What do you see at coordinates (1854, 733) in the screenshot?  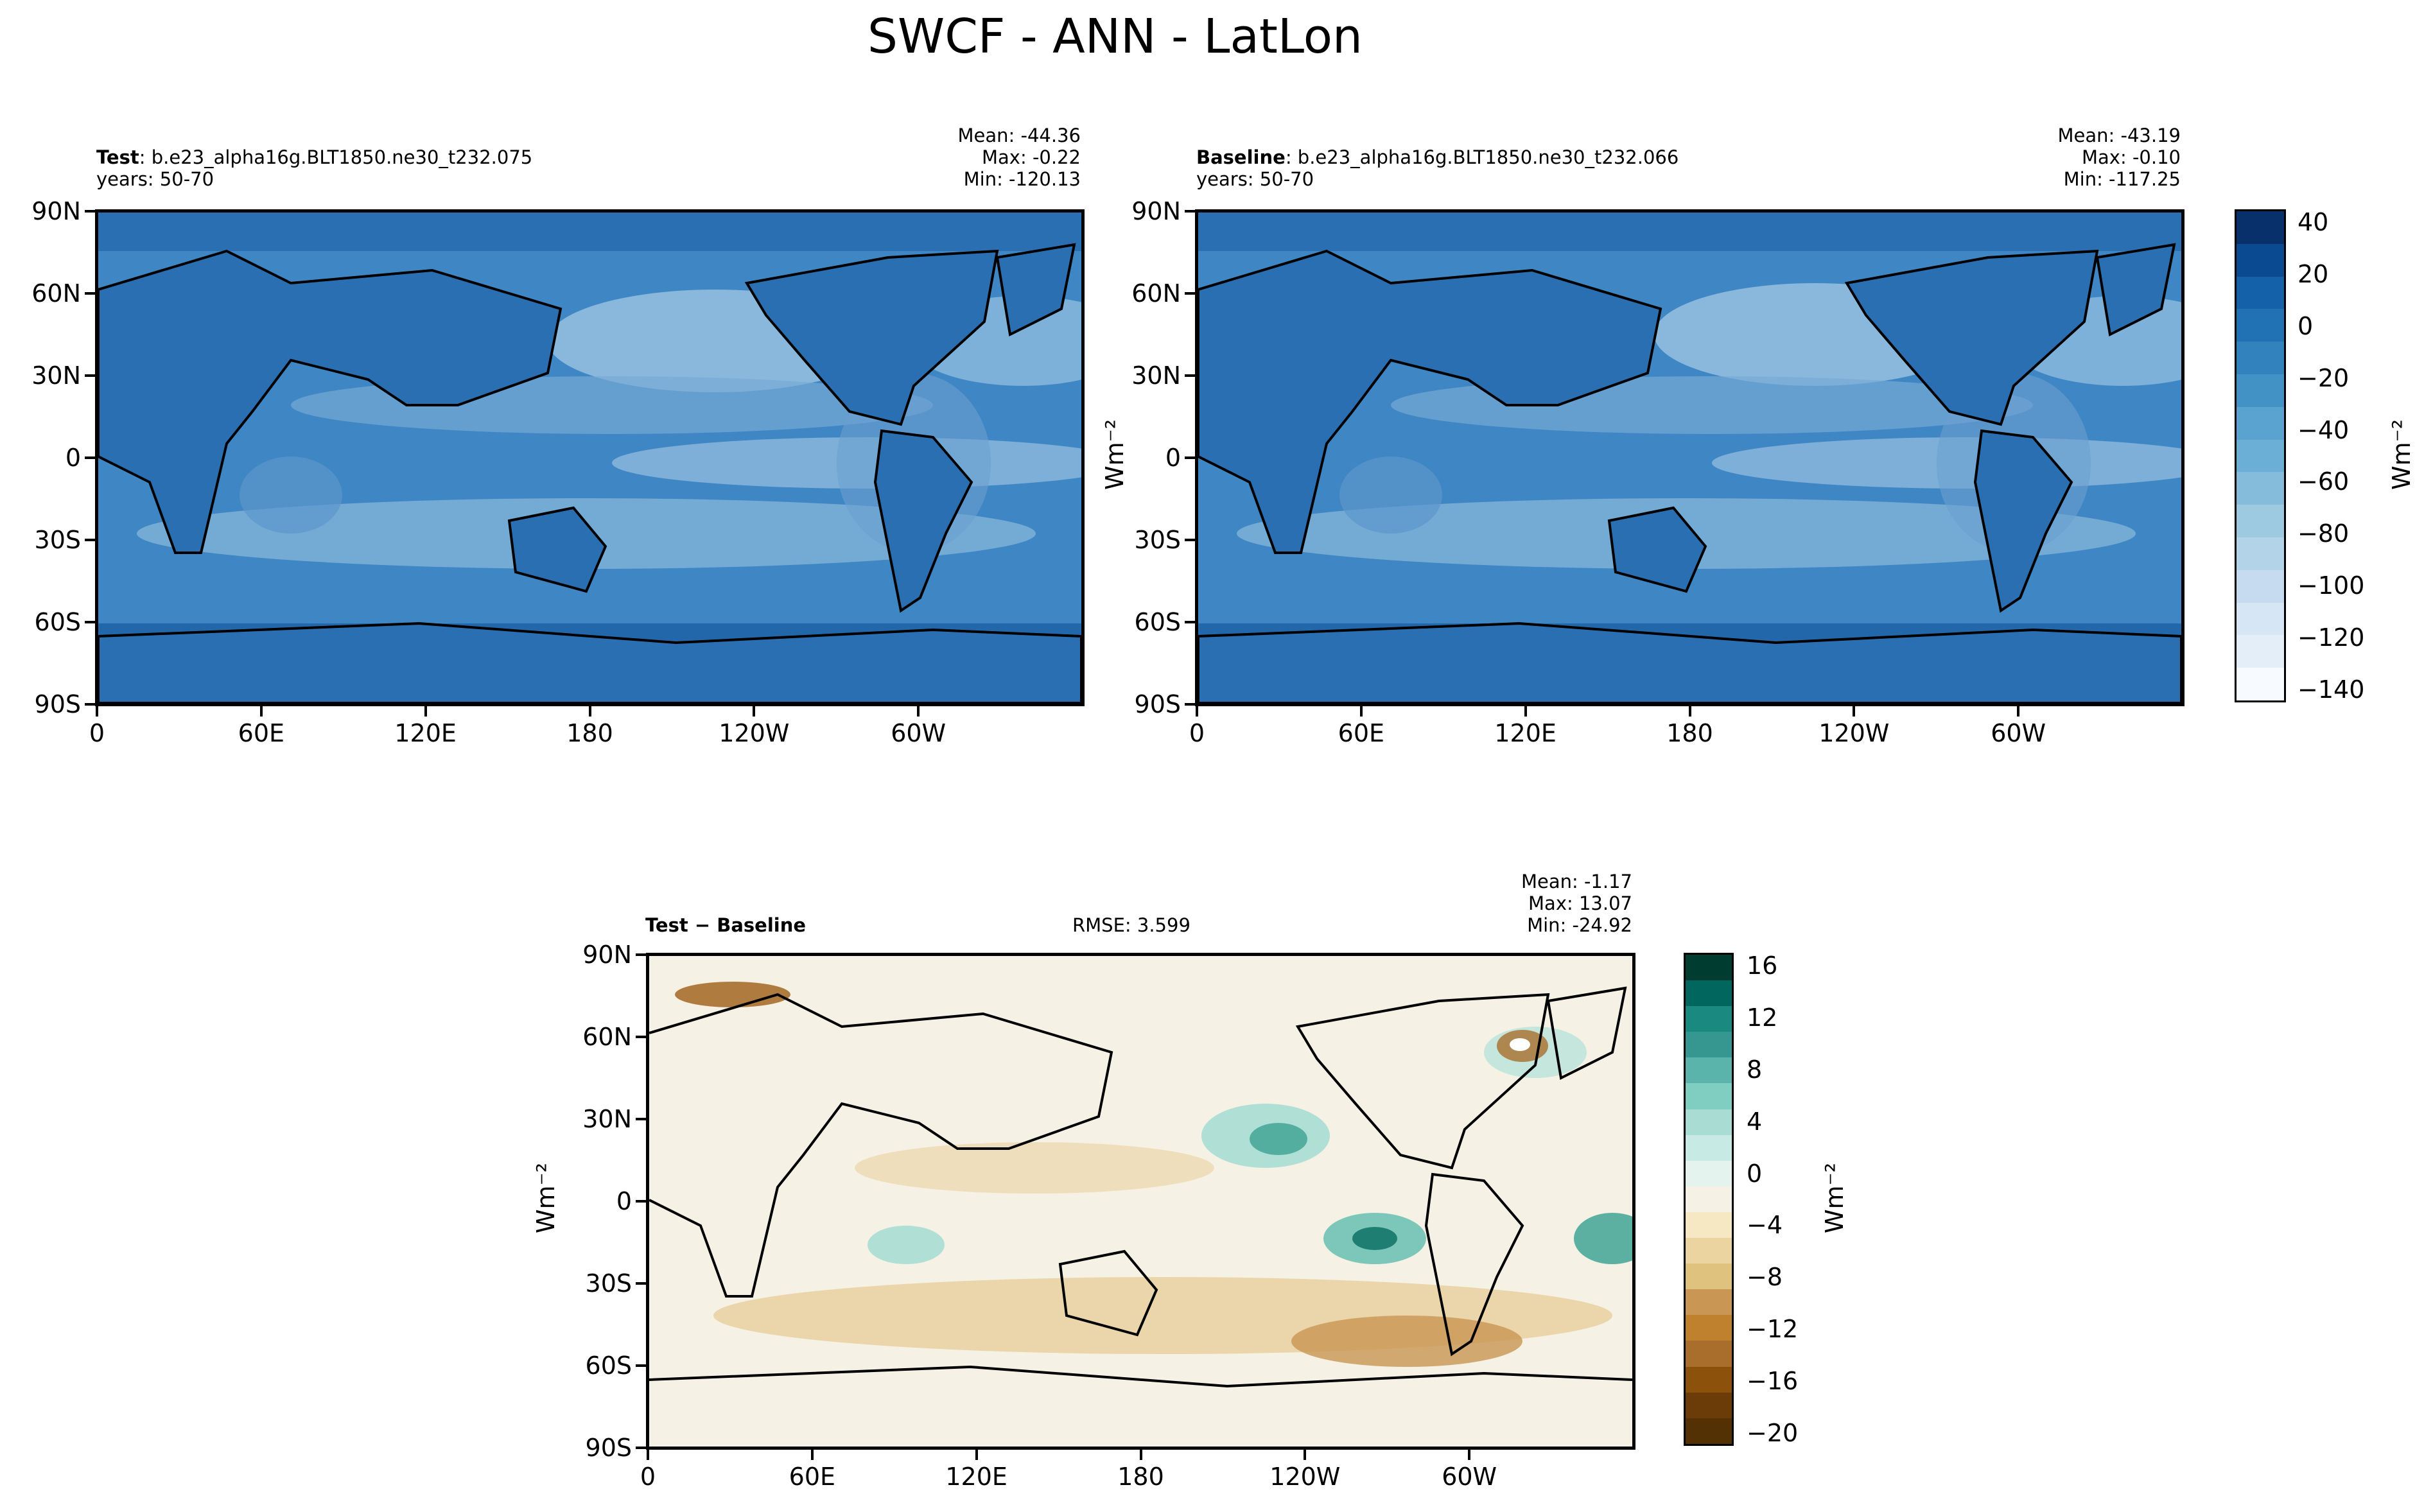 I see `baseline-lon-tick: 120W` at bounding box center [1854, 733].